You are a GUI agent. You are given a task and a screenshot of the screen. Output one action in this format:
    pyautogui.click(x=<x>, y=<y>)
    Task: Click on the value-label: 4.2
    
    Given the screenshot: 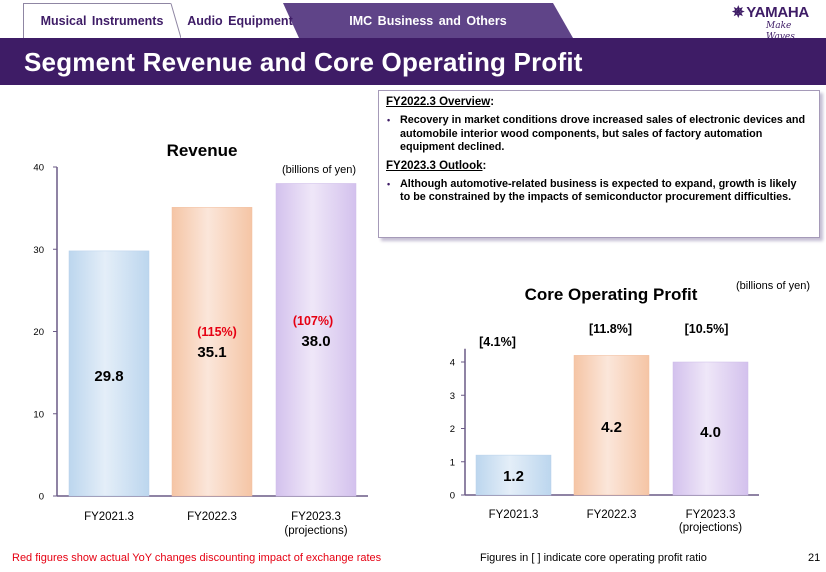 What is the action you would take?
    pyautogui.click(x=611, y=427)
    